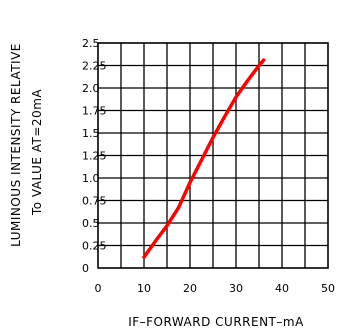 This screenshot has height=334, width=338. Describe the element at coordinates (91, 88) in the screenshot. I see `y-tick-label: 2.0` at that location.